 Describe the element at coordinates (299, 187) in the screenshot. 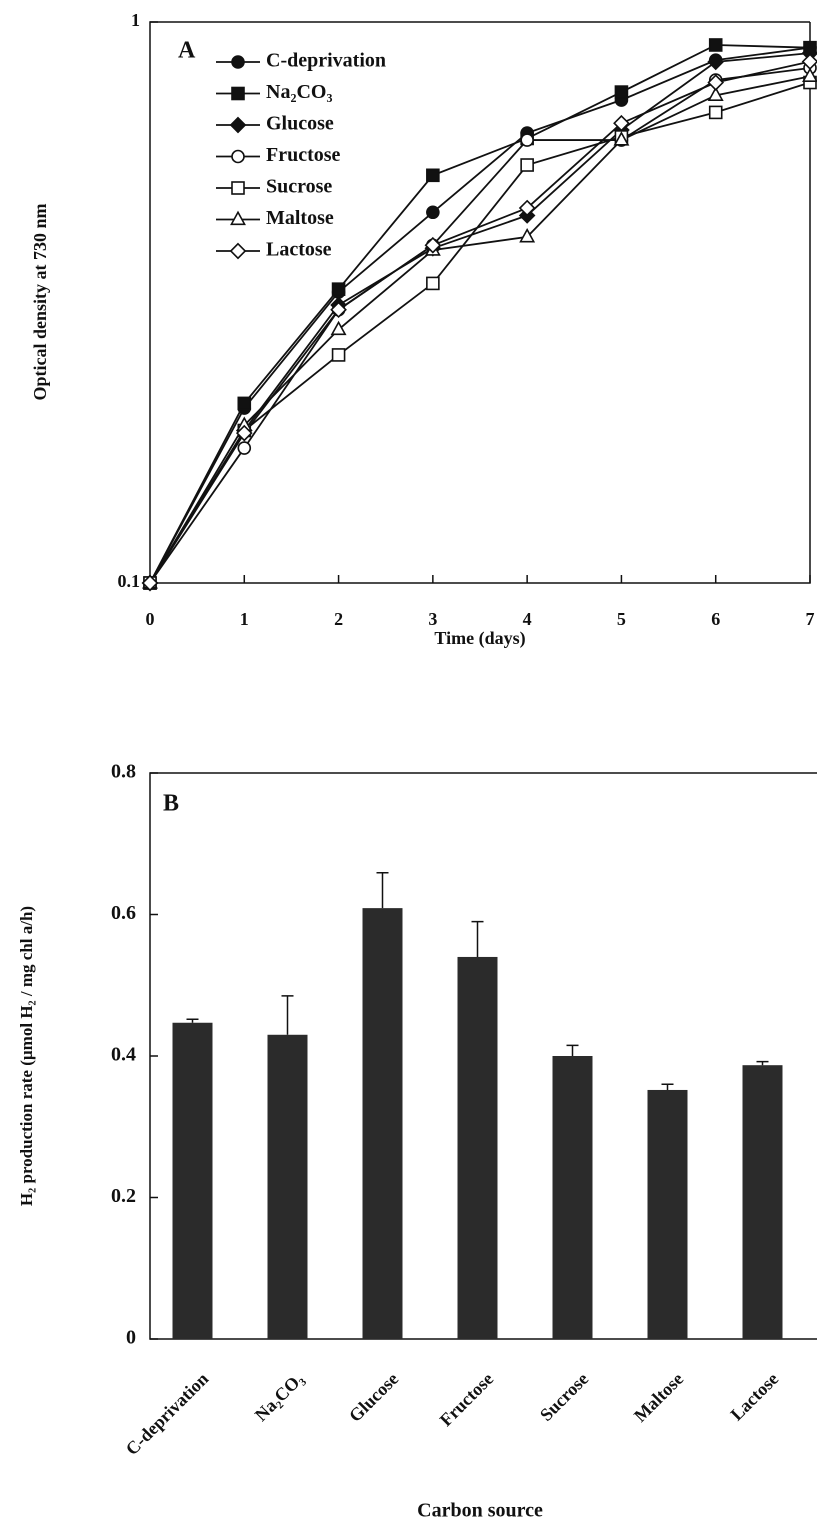

I see `legend-label: Sucrose` at that location.